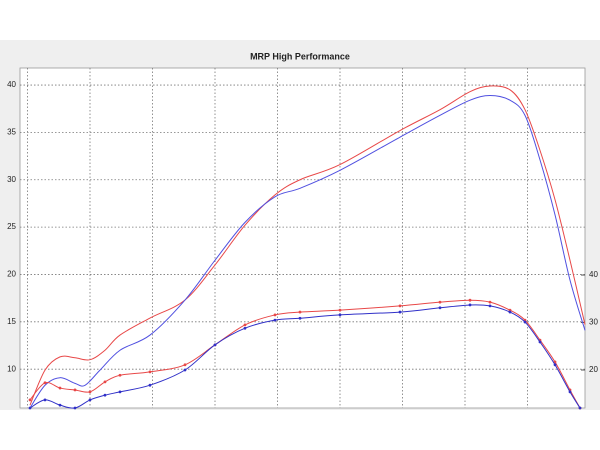  What do you see at coordinates (300, 56) in the screenshot?
I see `chart-title: MRP High Performance` at bounding box center [300, 56].